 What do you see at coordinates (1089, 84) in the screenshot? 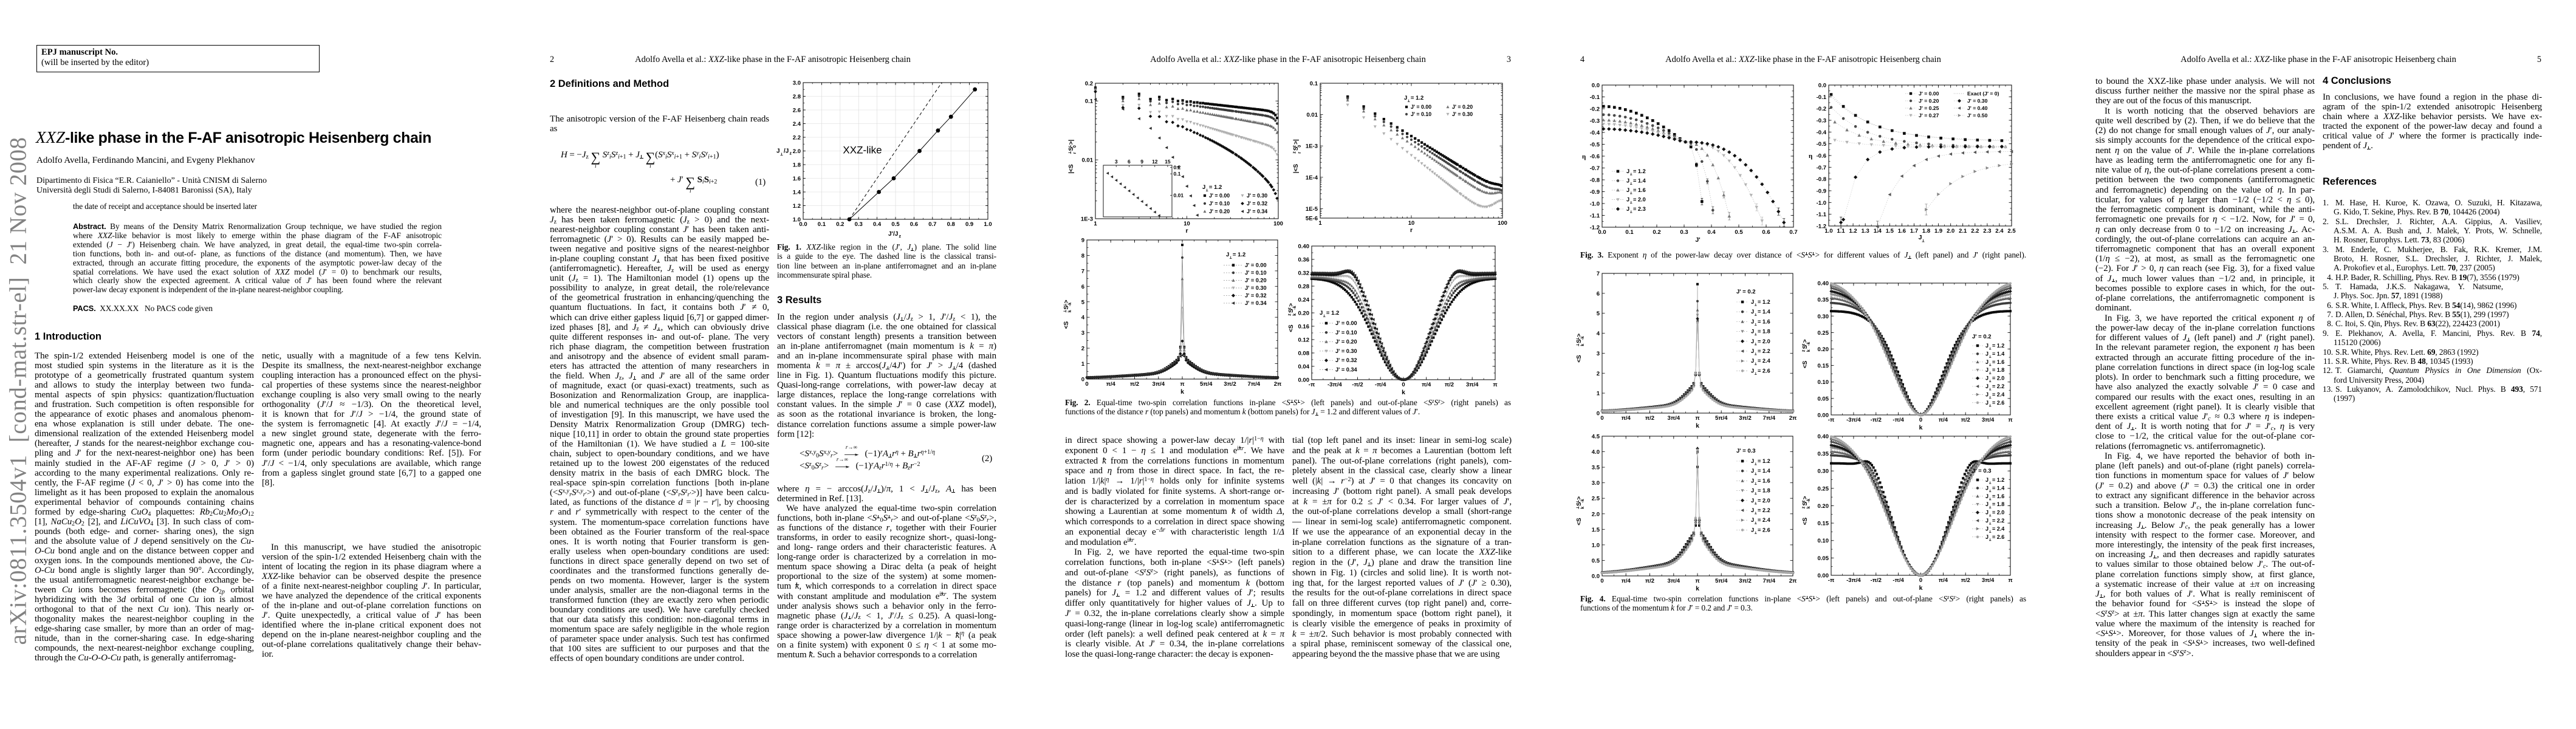
I see `svg-text: 0.2` at bounding box center [1089, 84].